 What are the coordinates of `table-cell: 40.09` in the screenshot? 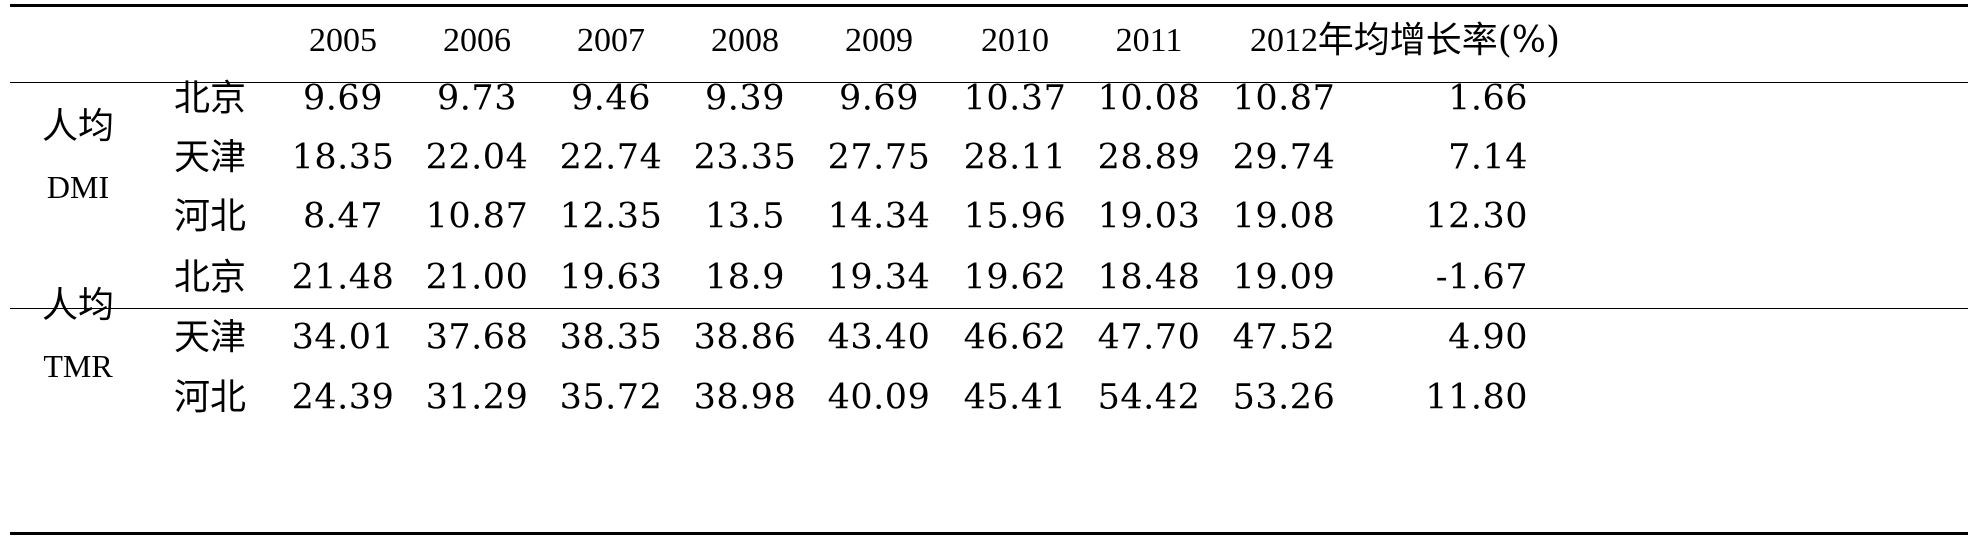 It's located at (879, 397).